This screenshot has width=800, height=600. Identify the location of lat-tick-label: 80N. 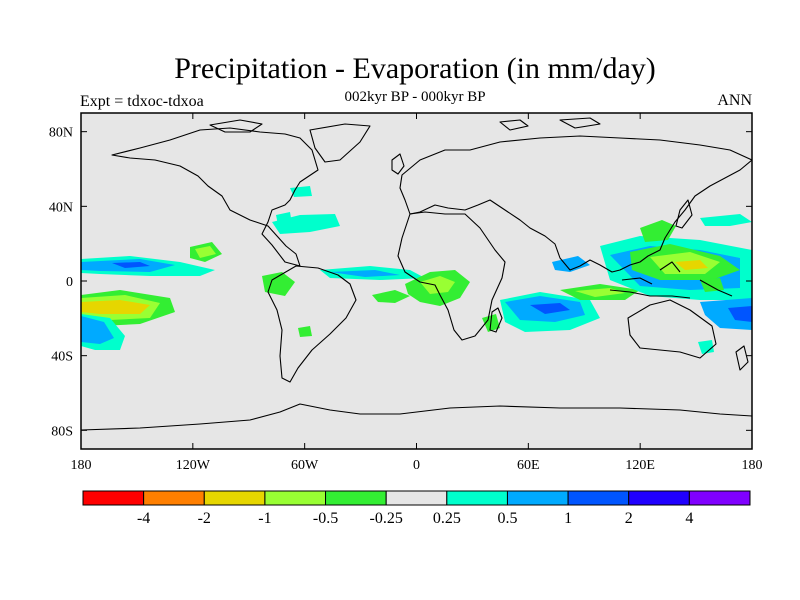
(61, 133).